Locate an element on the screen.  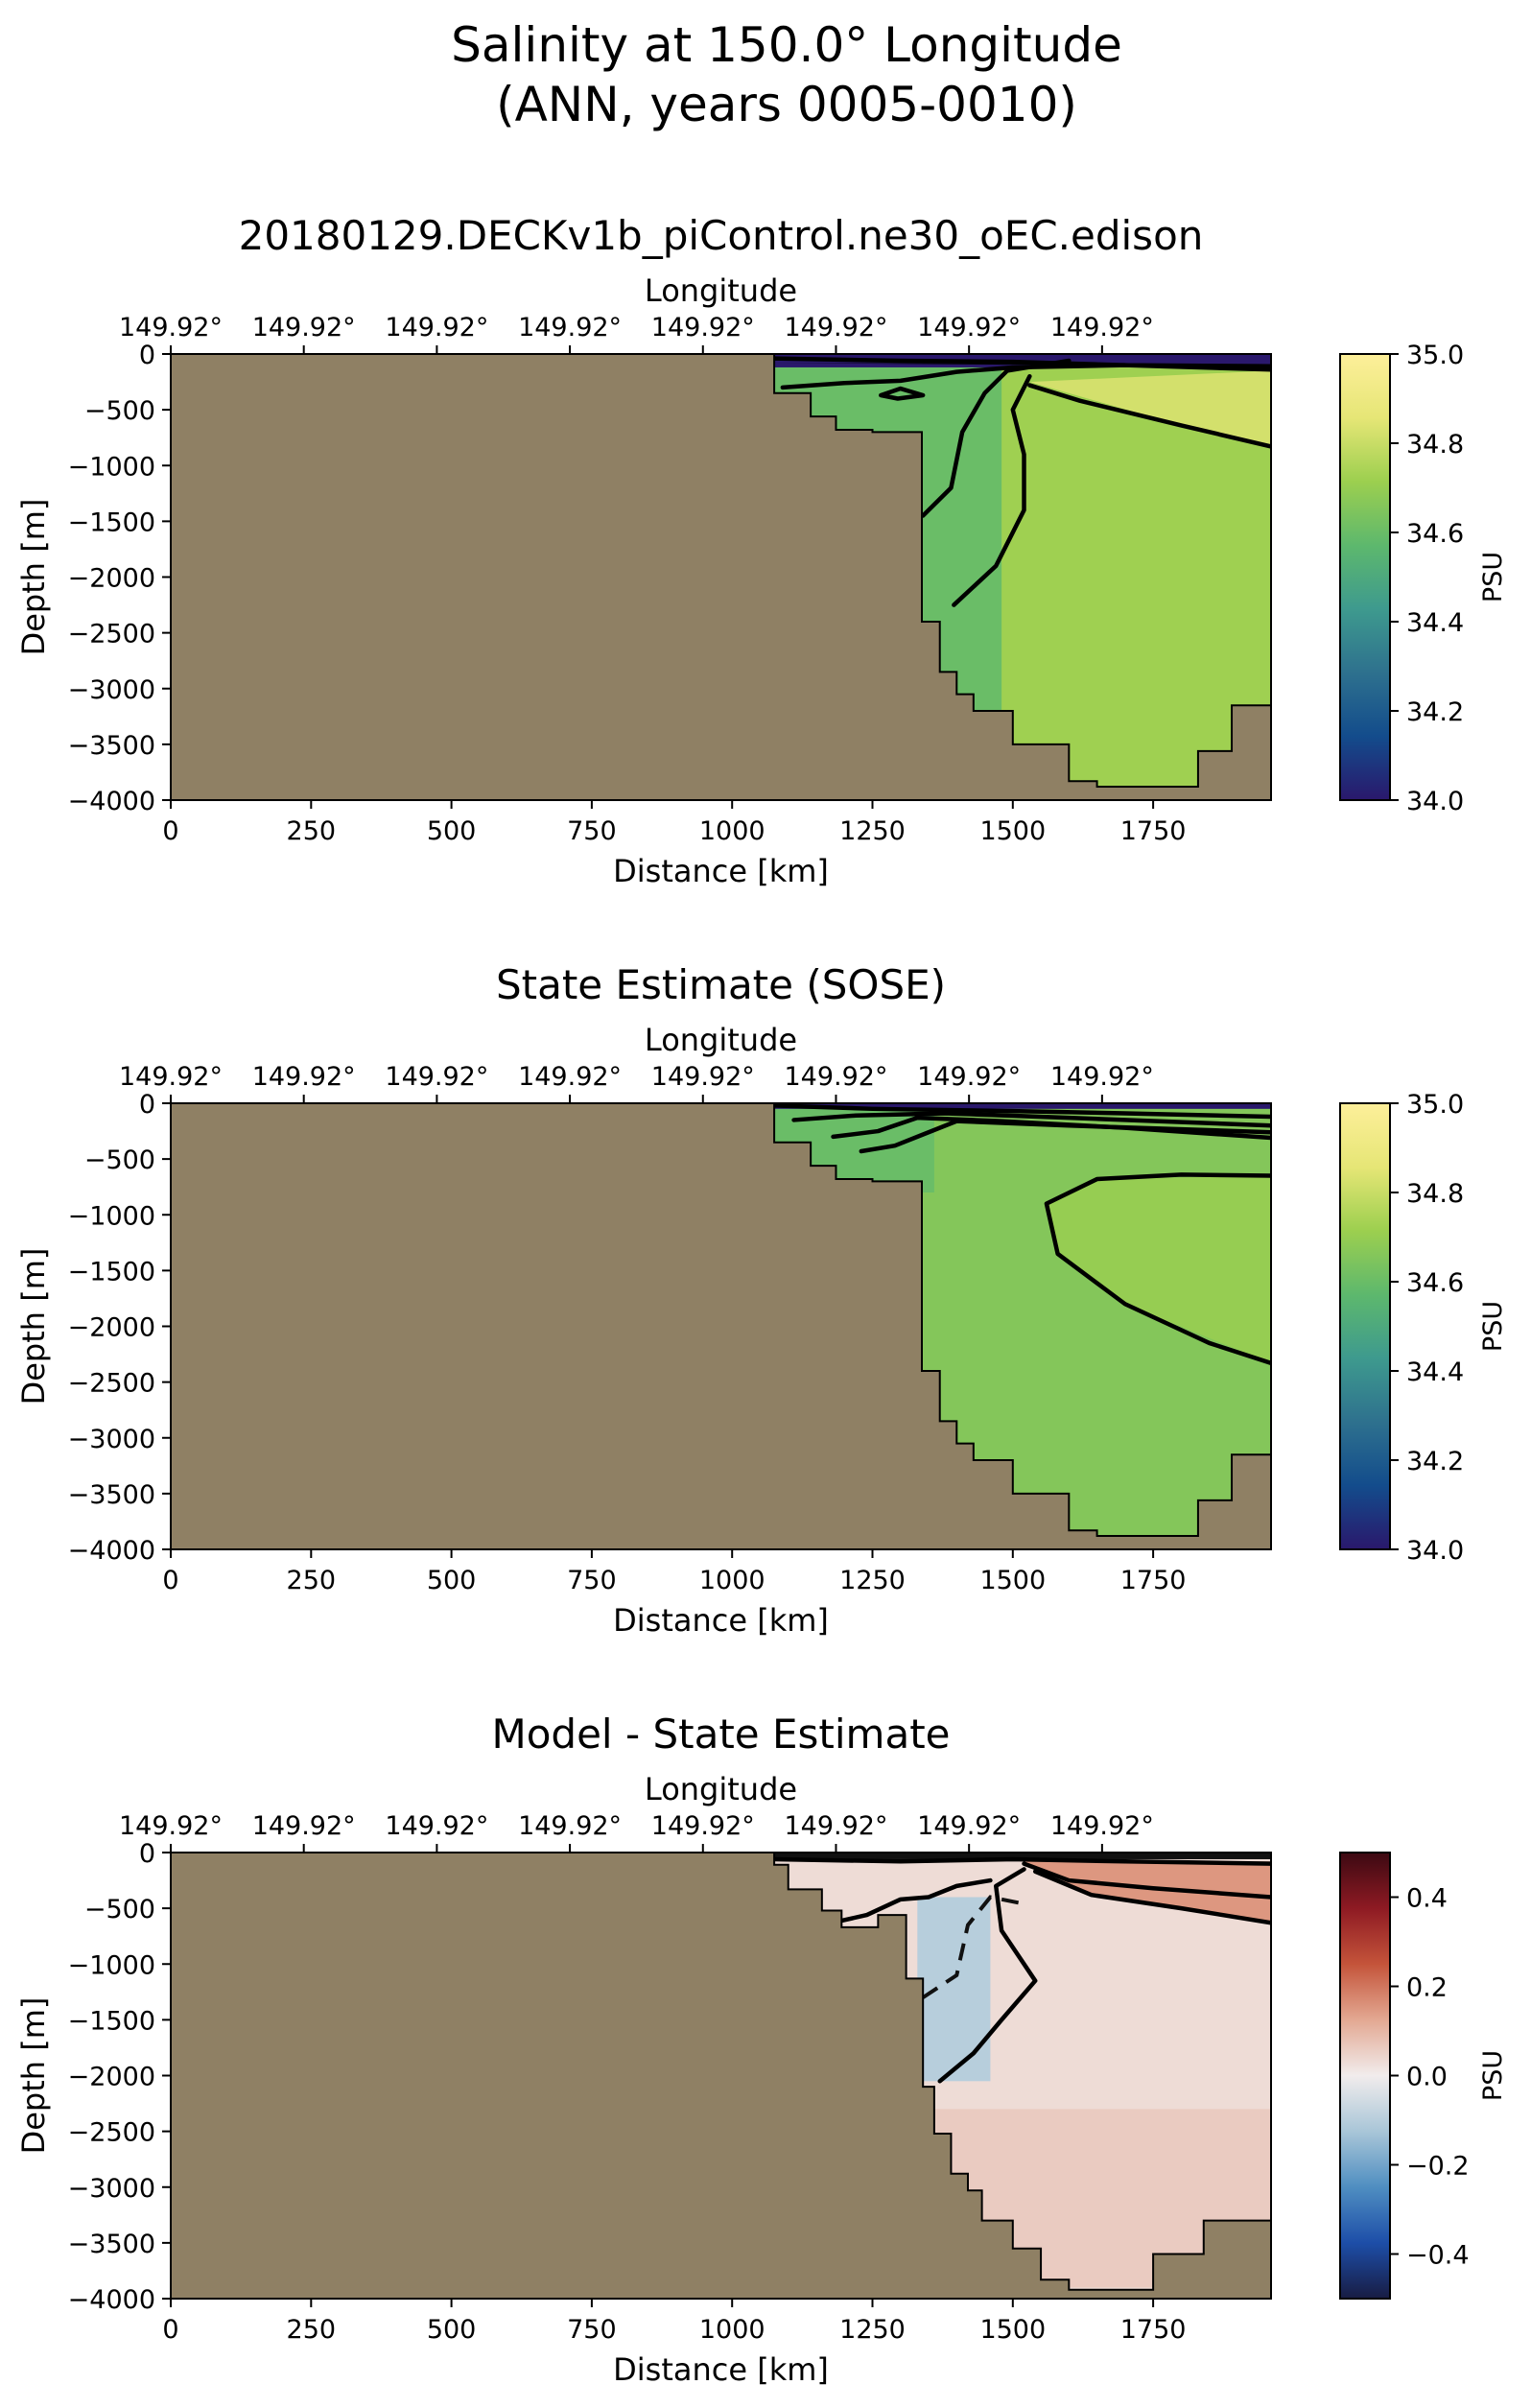
y-tick-label: 0 is located at coordinates (147, 355).